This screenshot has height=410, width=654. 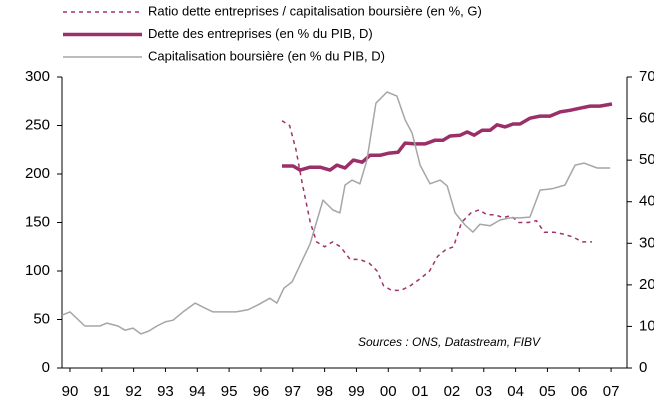 What do you see at coordinates (37, 221) in the screenshot?
I see `y-tick-label: 150` at bounding box center [37, 221].